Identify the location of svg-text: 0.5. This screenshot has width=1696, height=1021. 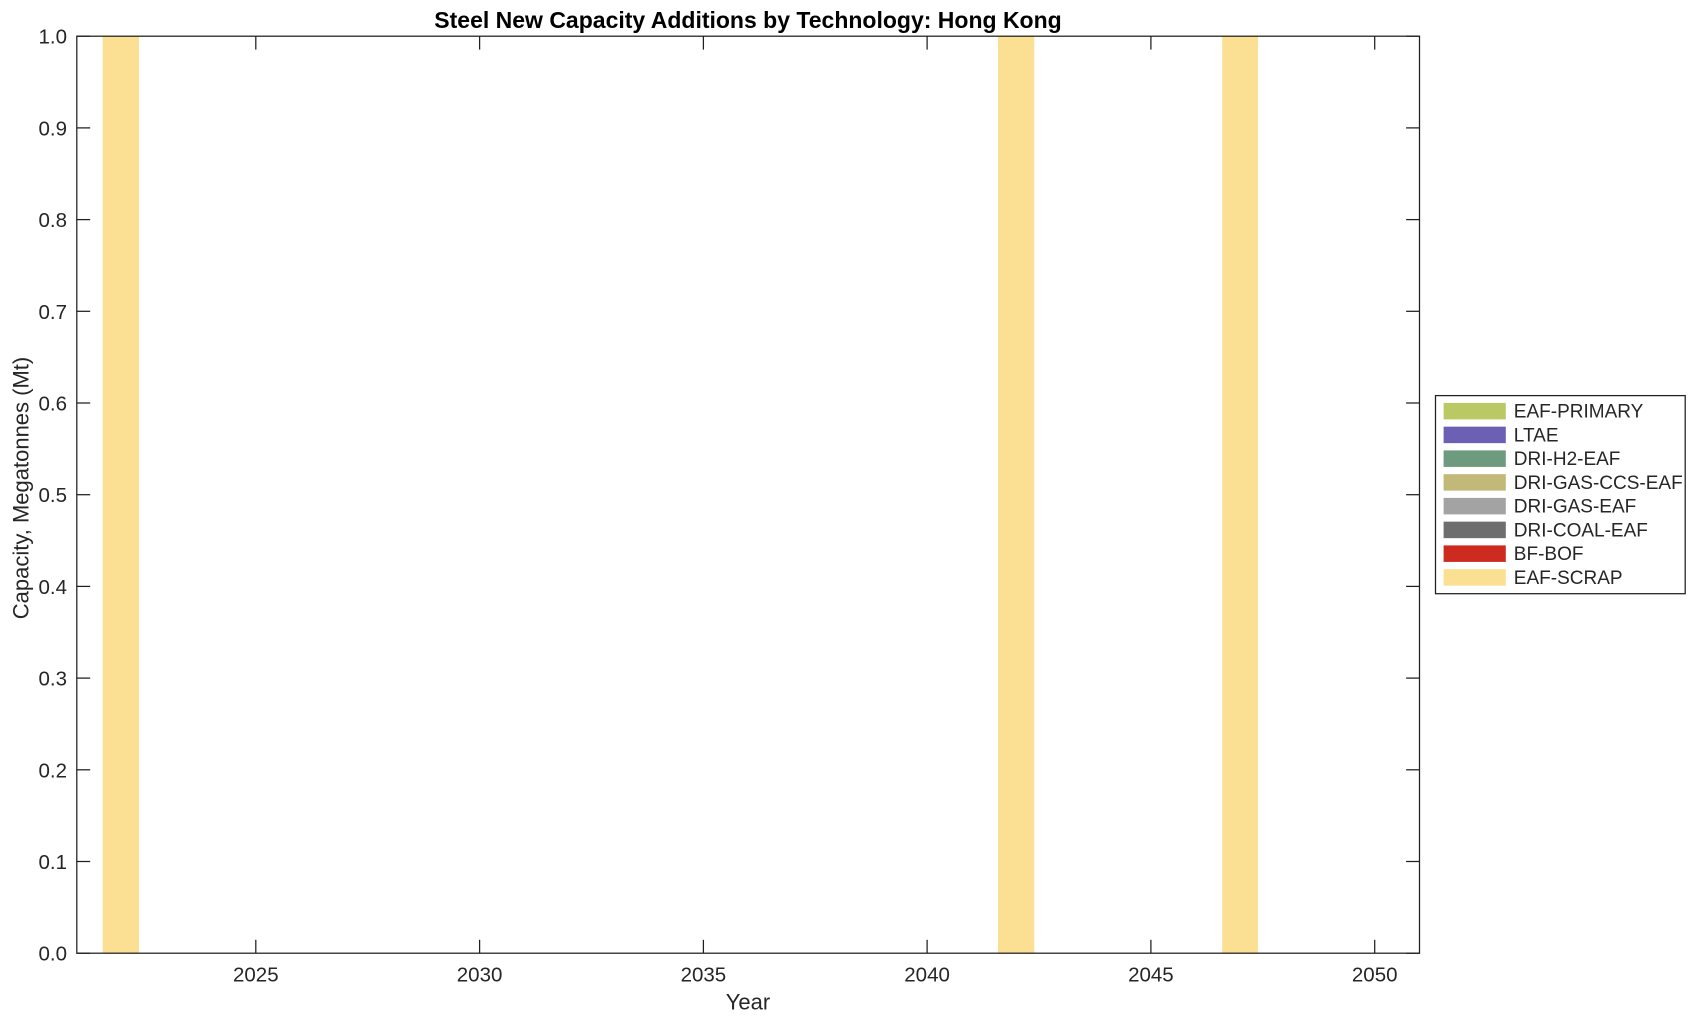
(53, 495).